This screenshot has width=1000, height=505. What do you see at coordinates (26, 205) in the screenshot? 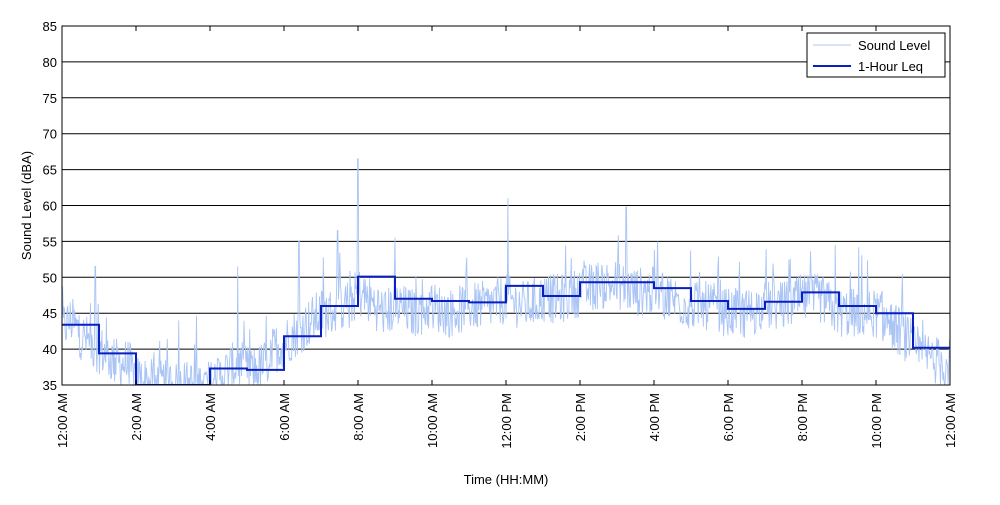
I see `y-axis-title: Sound Level (dBA)` at bounding box center [26, 205].